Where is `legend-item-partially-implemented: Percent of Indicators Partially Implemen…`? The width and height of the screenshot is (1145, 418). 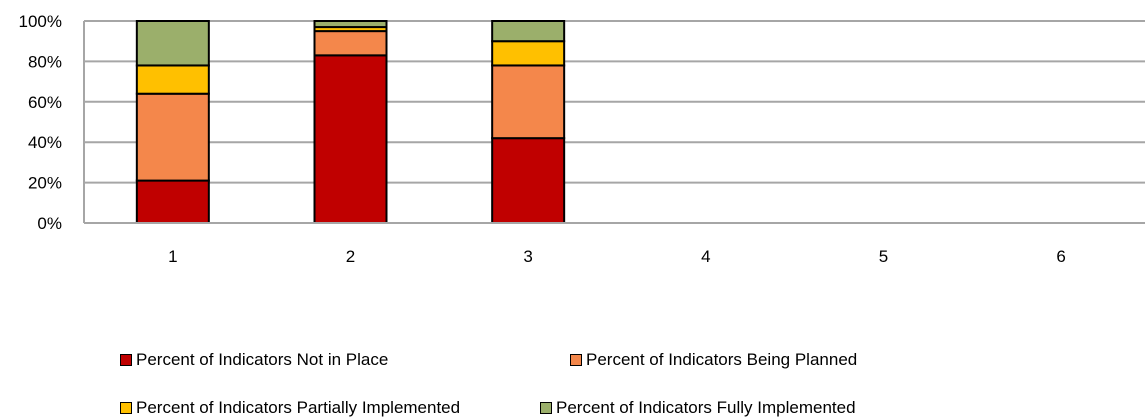
legend-item-partially-implemented: Percent of Indicators Partially Implemen… is located at coordinates (290, 408).